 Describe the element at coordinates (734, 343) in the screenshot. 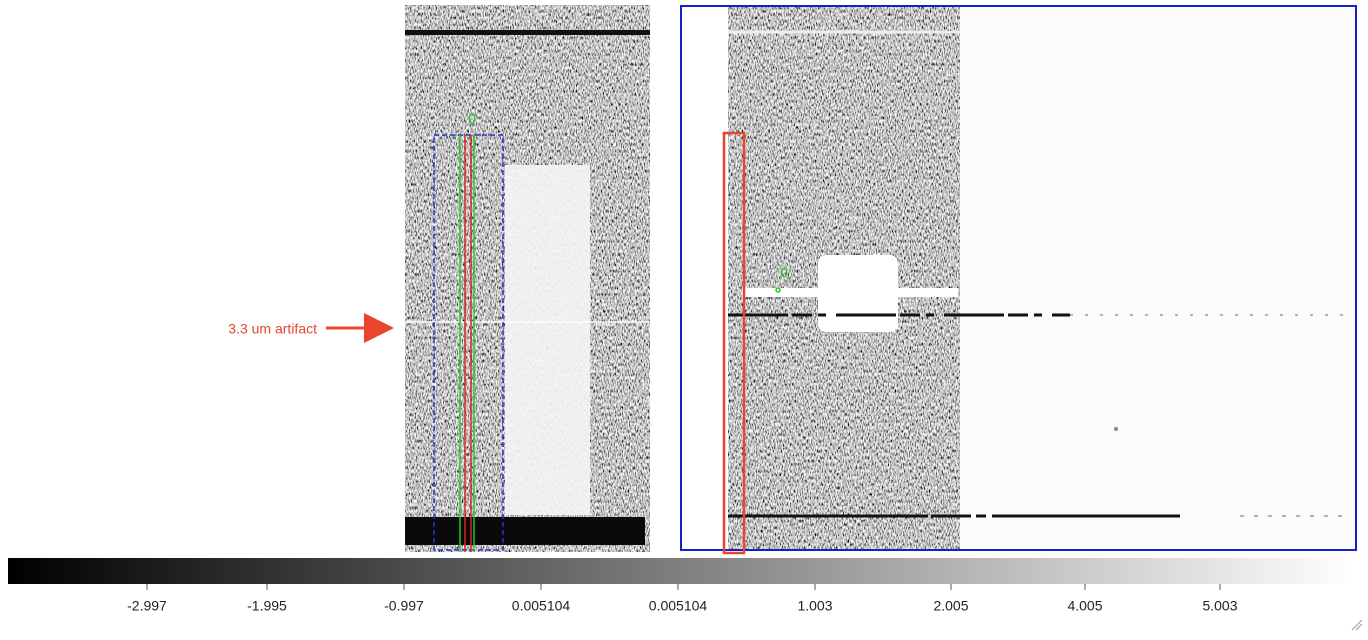

I see `highlight-box` at that location.